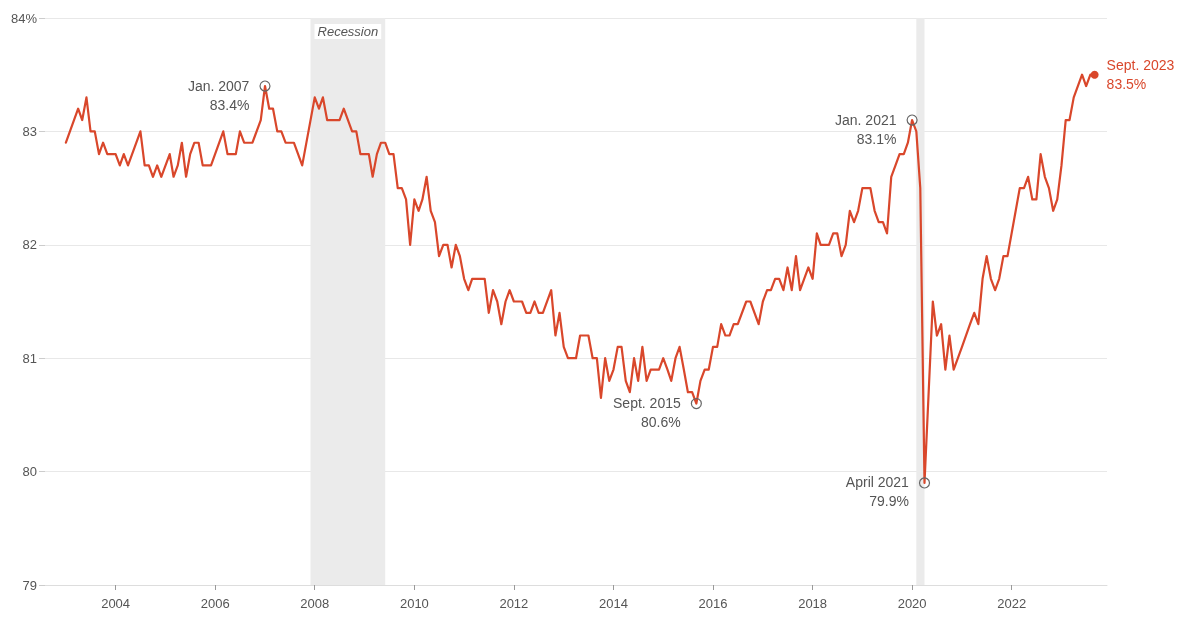 This screenshot has height=632, width=1200. I want to click on x-tick-label: 2016, so click(713, 603).